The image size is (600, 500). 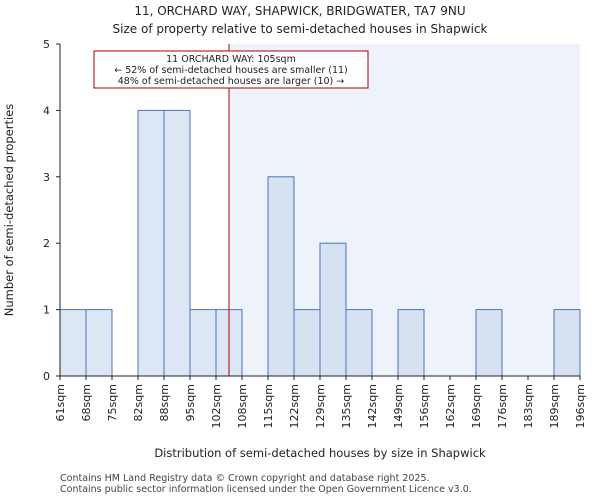 I want to click on y-tick-label: 1, so click(x=46, y=310).